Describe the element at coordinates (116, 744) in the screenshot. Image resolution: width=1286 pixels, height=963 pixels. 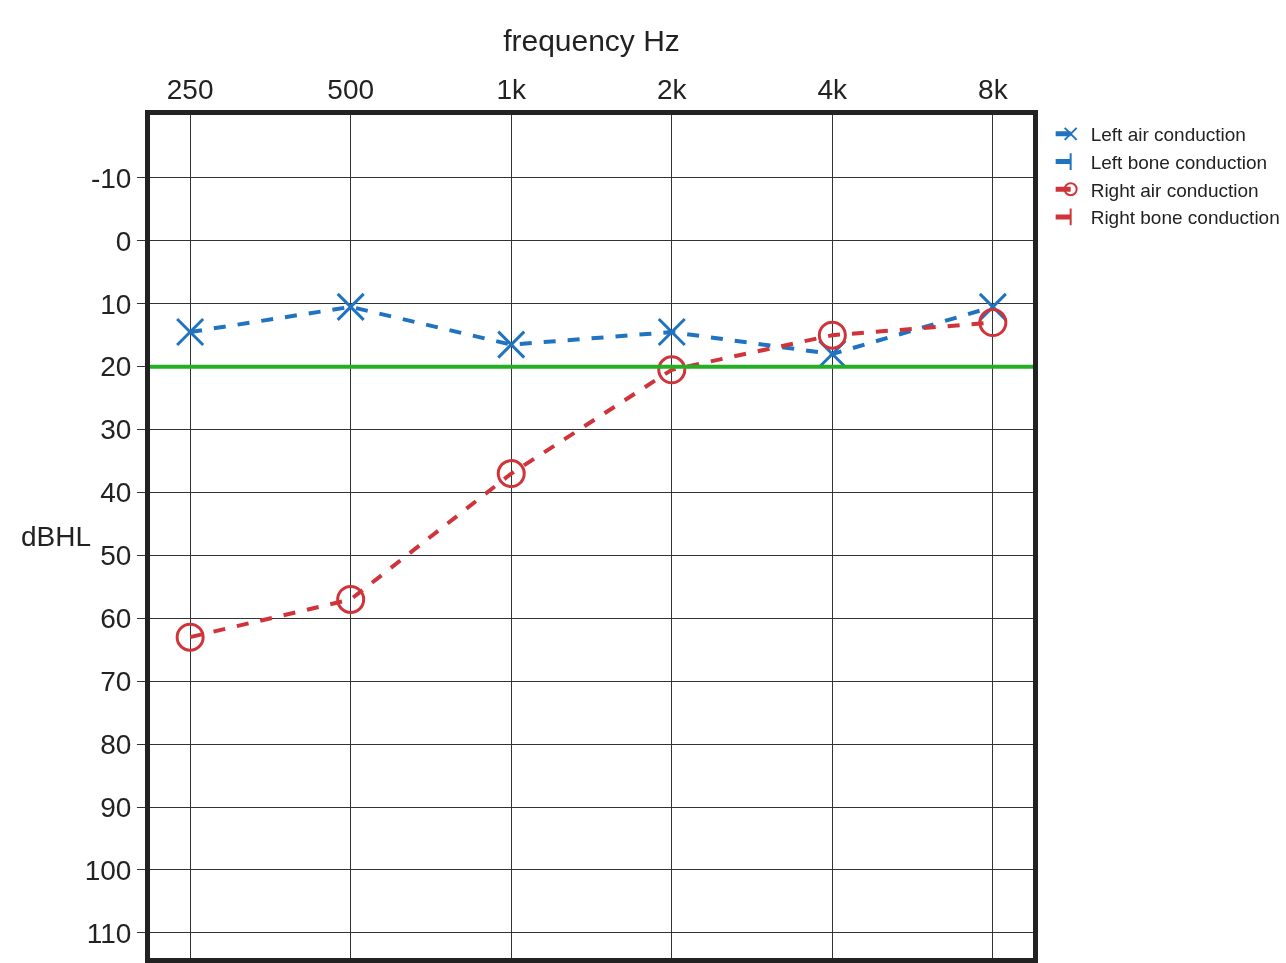
I see `y-tick-label: 80` at that location.